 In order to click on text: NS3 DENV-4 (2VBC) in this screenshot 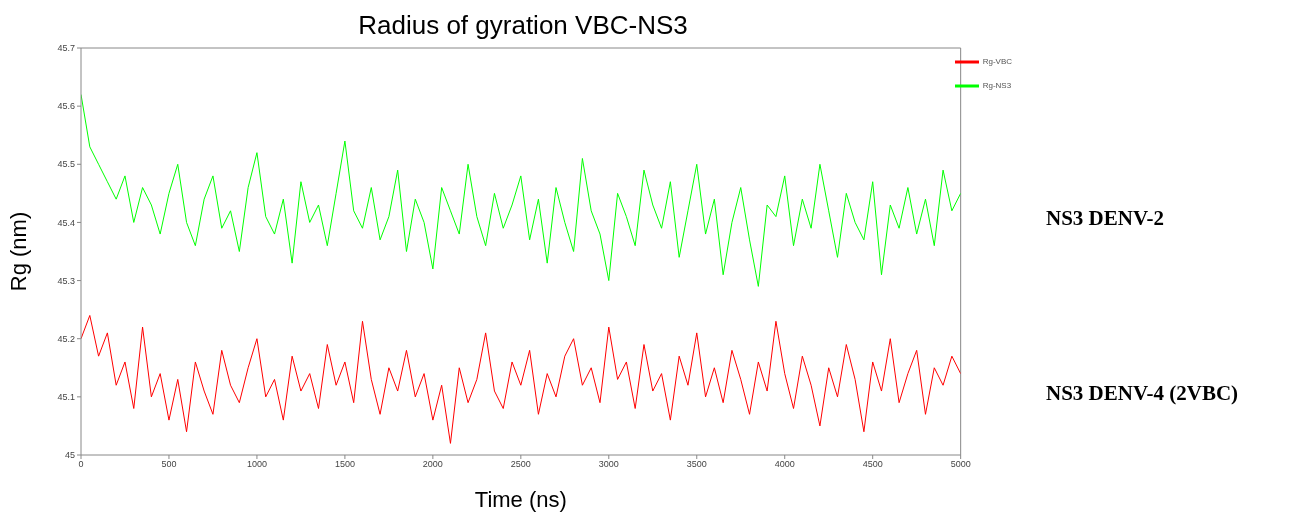, I will do `click(1142, 393)`.